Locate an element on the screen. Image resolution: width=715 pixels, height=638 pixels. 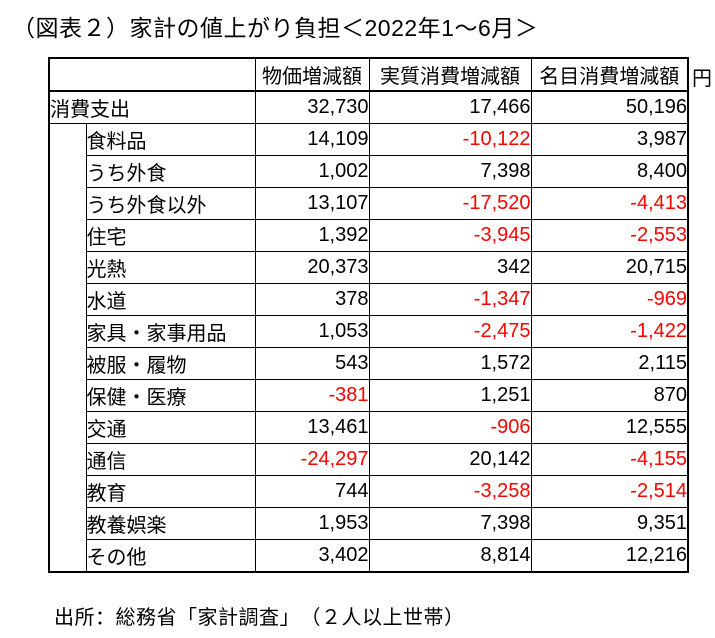
column-header-nominal: 名目消費増減額 is located at coordinates (609, 74).